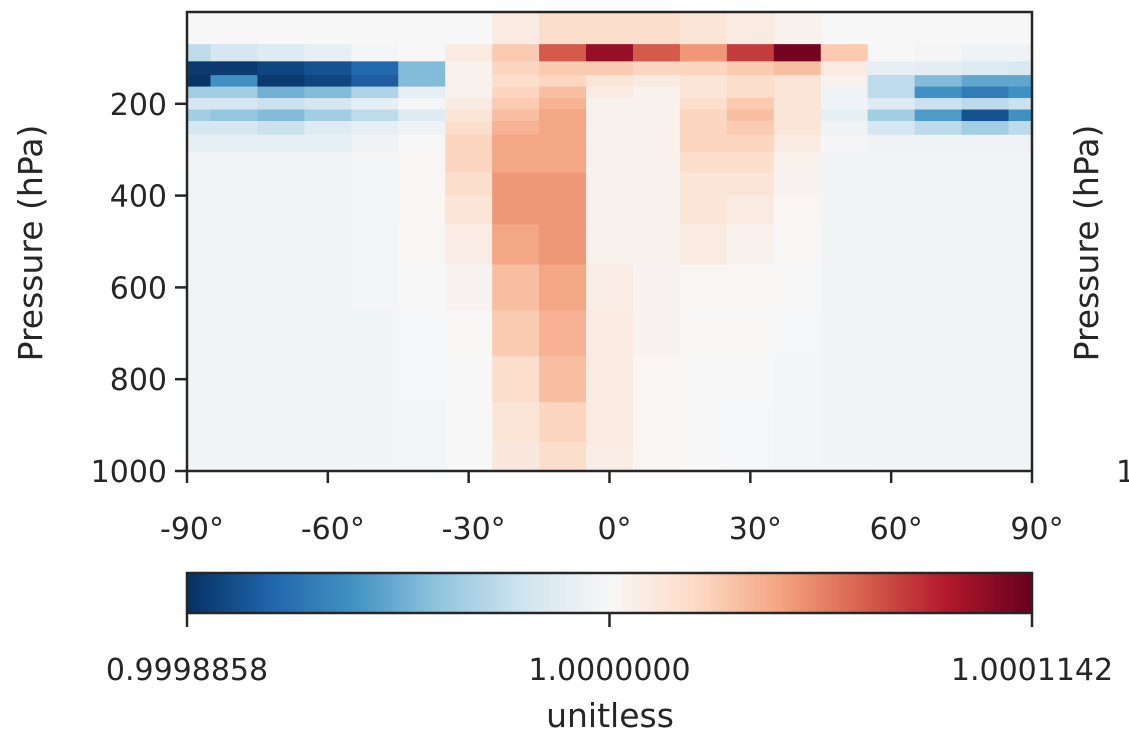 This screenshot has height=732, width=1129. I want to click on x-tick-label: -90°, so click(192, 529).